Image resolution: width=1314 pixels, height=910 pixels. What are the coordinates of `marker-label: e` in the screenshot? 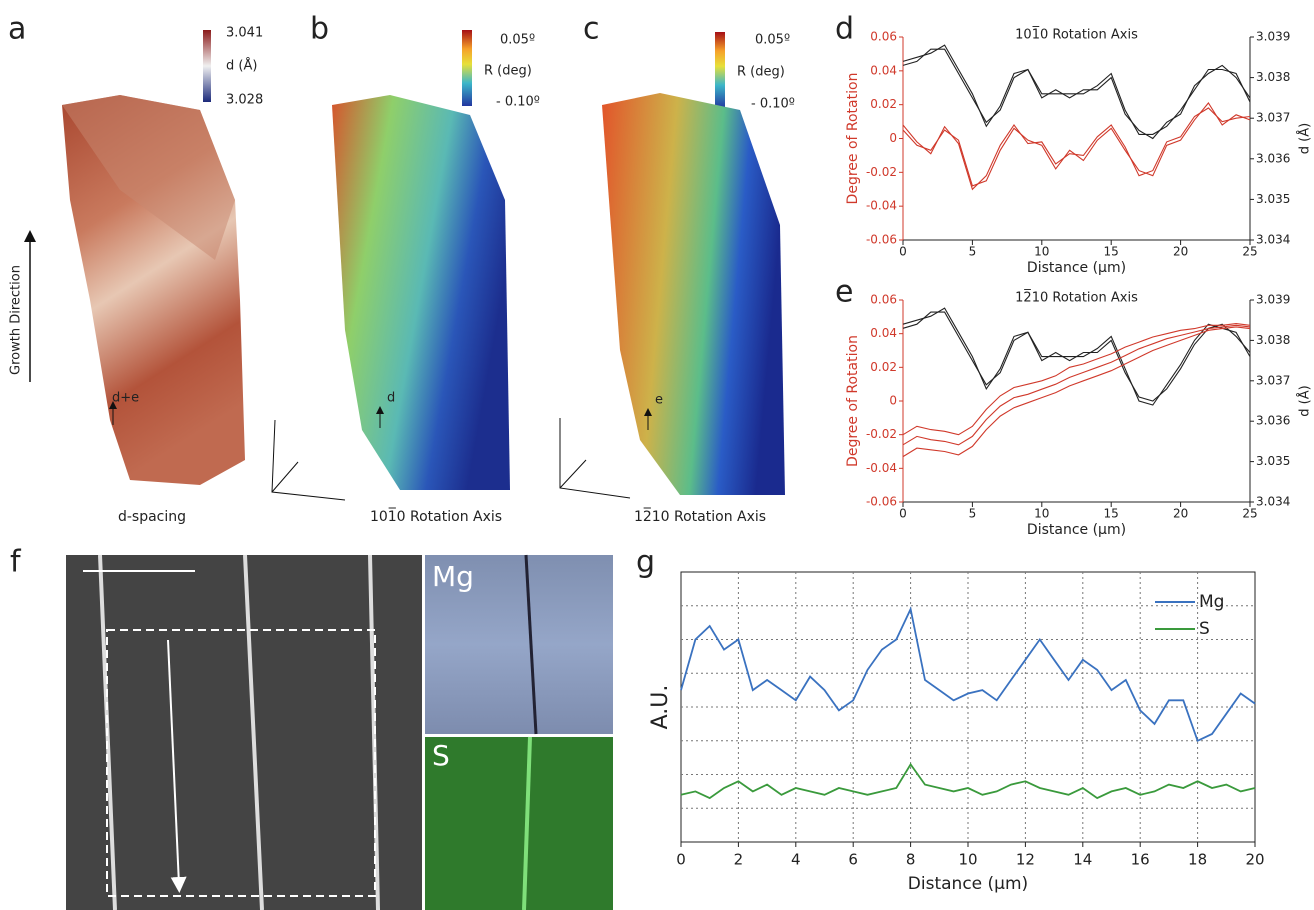 It's located at (659, 400).